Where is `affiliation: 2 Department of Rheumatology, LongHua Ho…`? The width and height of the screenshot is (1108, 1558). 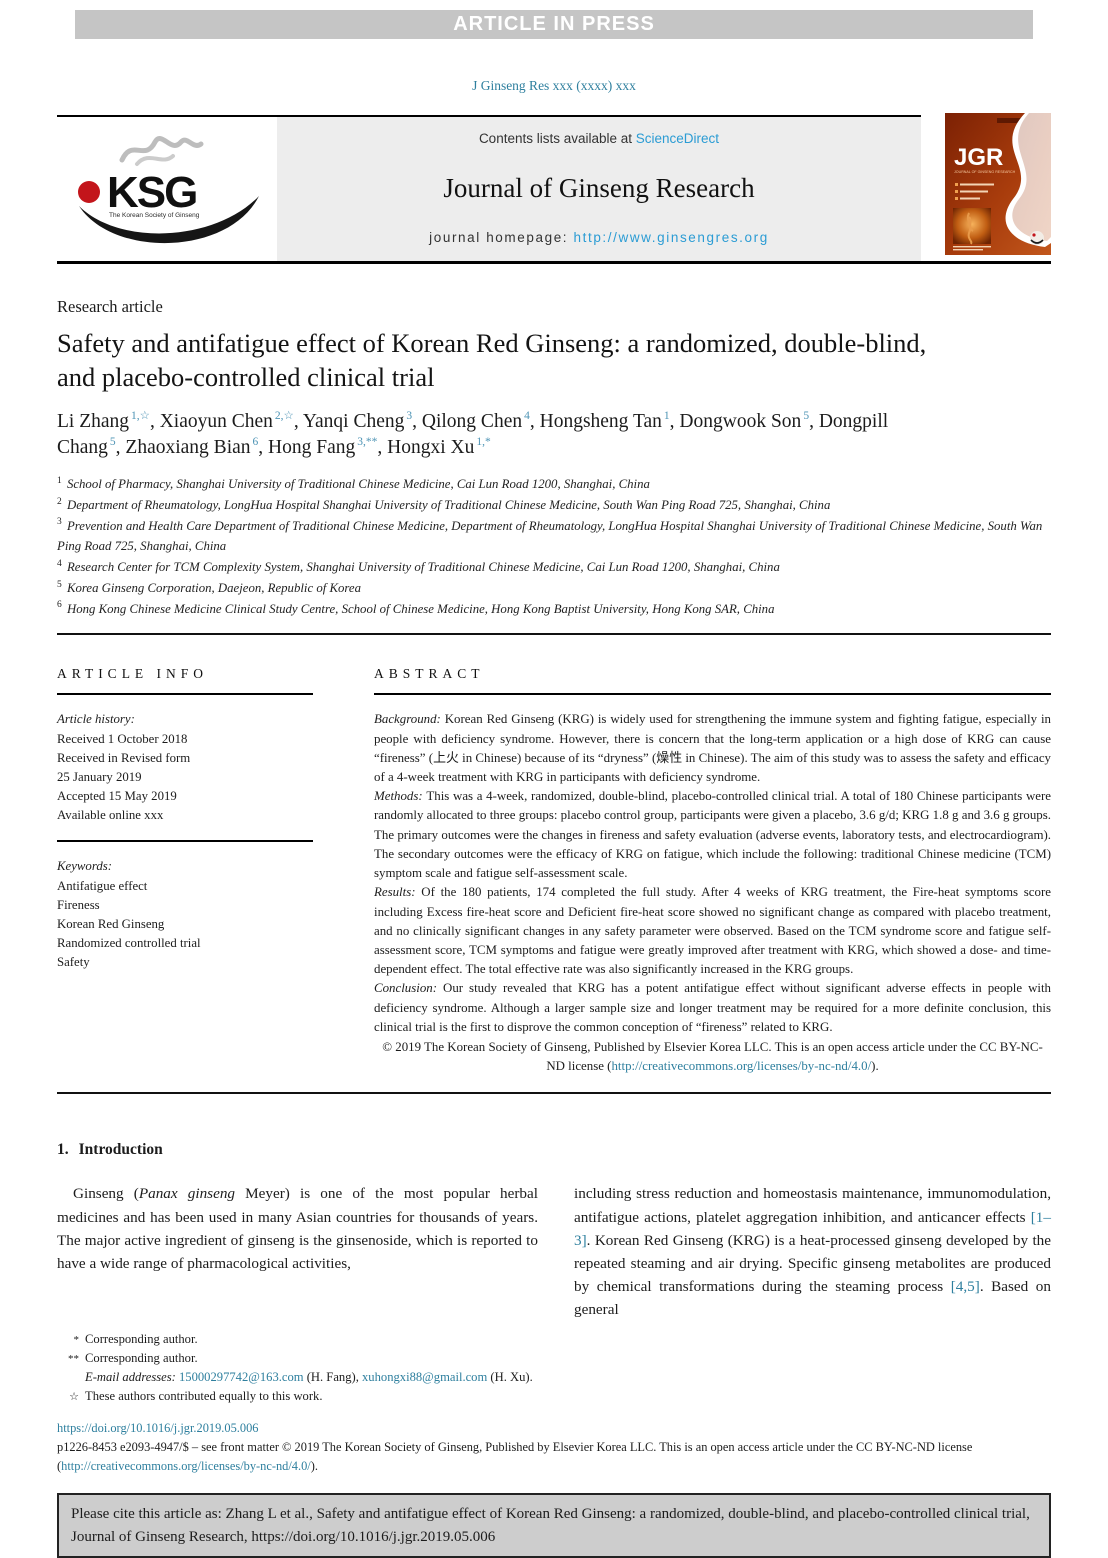
affiliation: 2 Department of Rheumatology, LongHua Ho… is located at coordinates (444, 504).